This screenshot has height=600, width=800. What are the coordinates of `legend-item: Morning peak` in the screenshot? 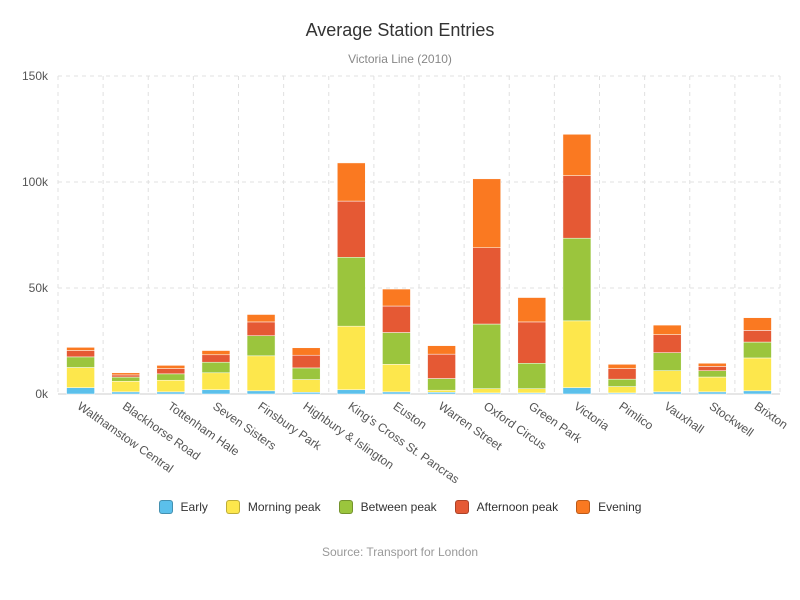 It's located at (273, 507).